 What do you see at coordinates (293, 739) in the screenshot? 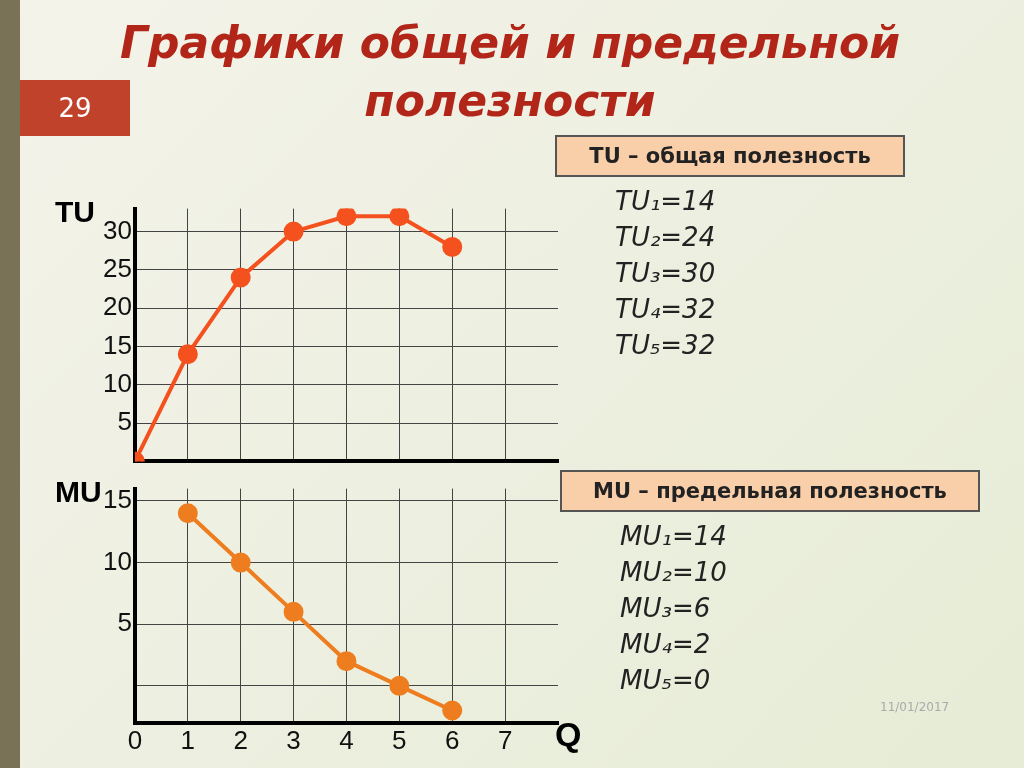
I see `x-tick-label: 3` at bounding box center [293, 739].